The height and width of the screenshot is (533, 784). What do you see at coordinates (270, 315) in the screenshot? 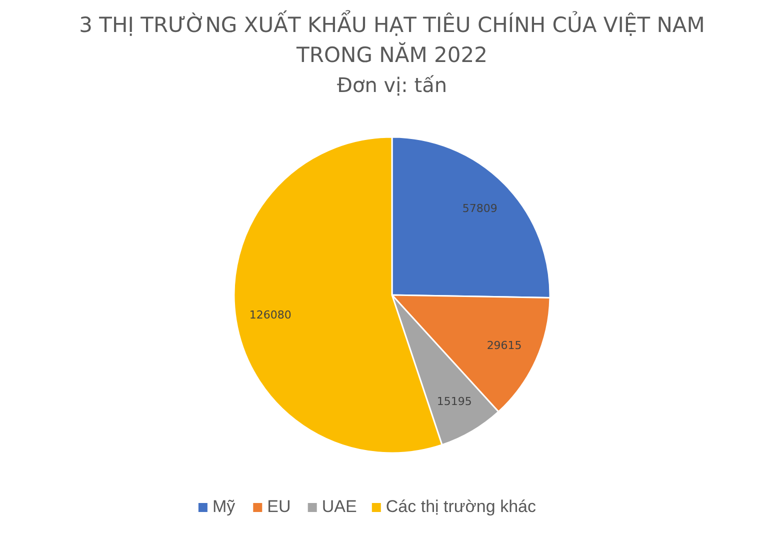
I see `data-label: 126080` at bounding box center [270, 315].